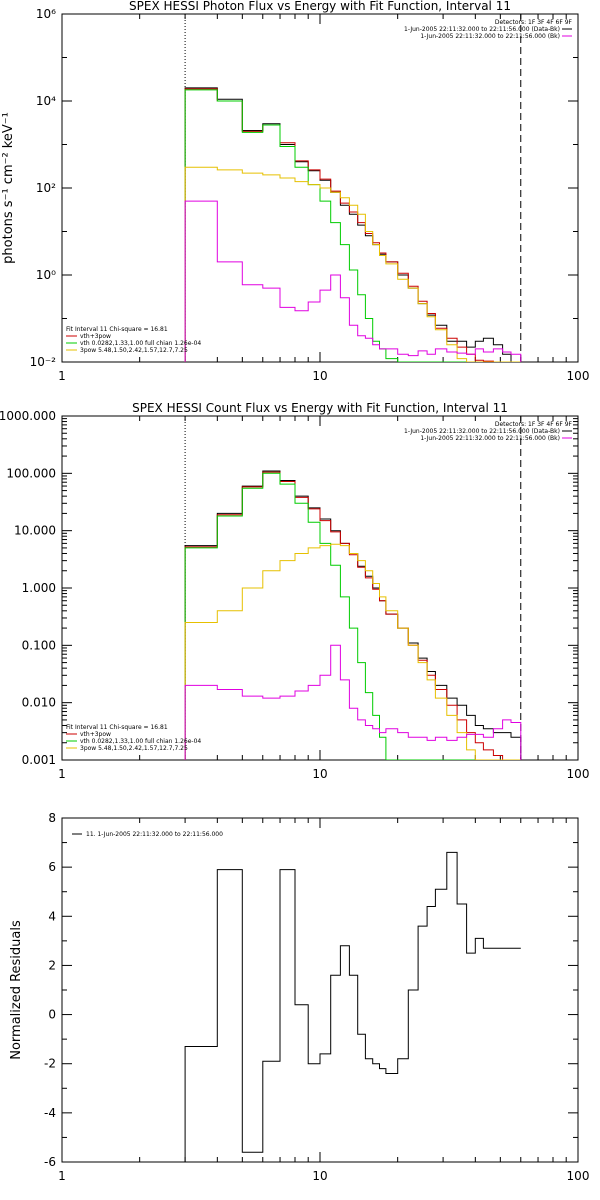  Describe the element at coordinates (43, 362) in the screenshot. I see `y-tick-label: 10⁻²` at that location.